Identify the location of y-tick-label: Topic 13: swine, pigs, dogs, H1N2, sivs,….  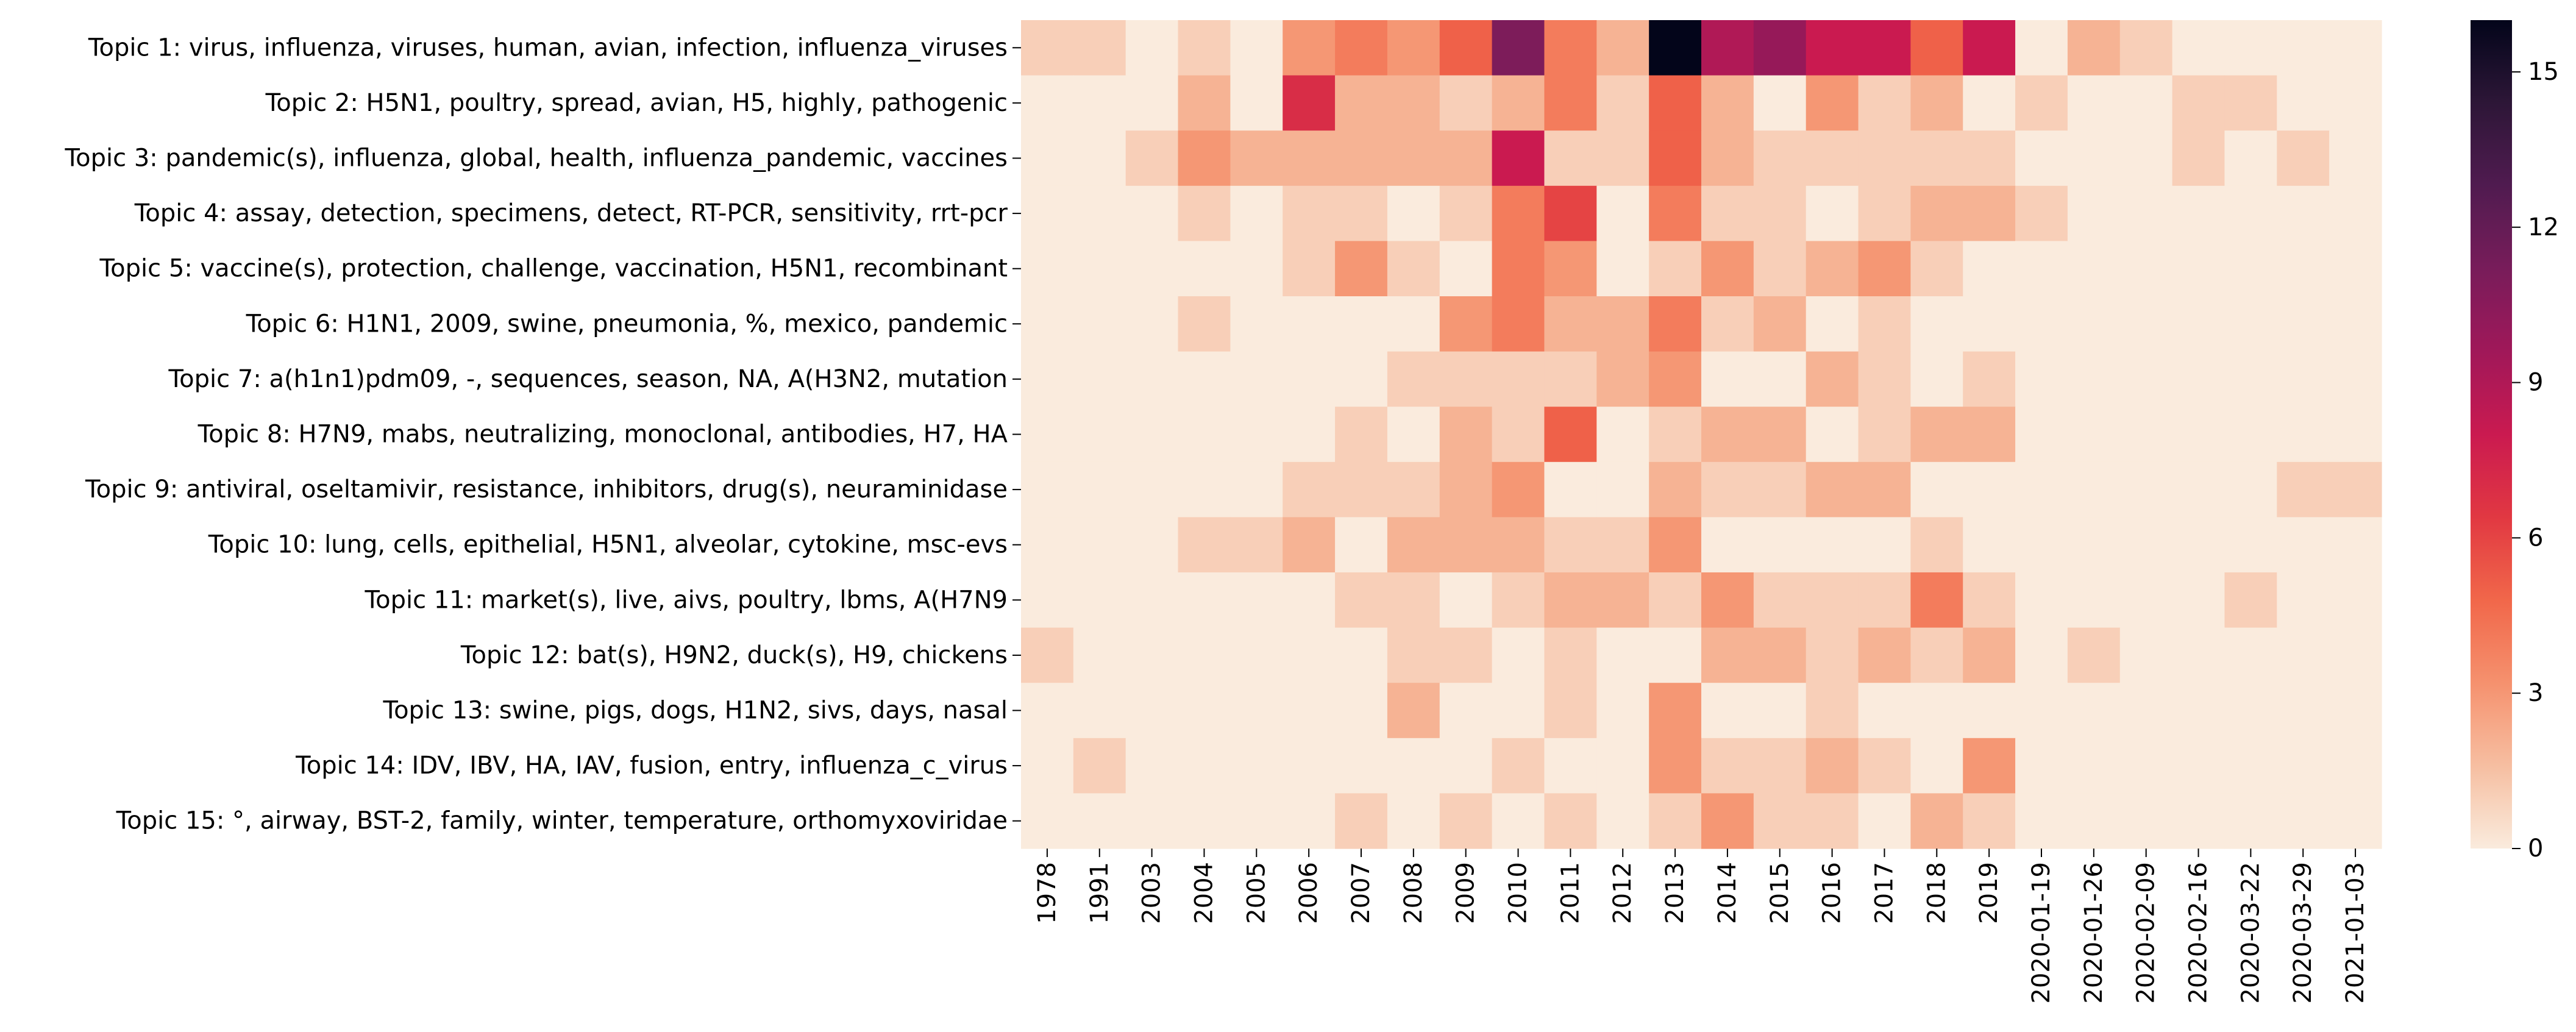
(695, 711).